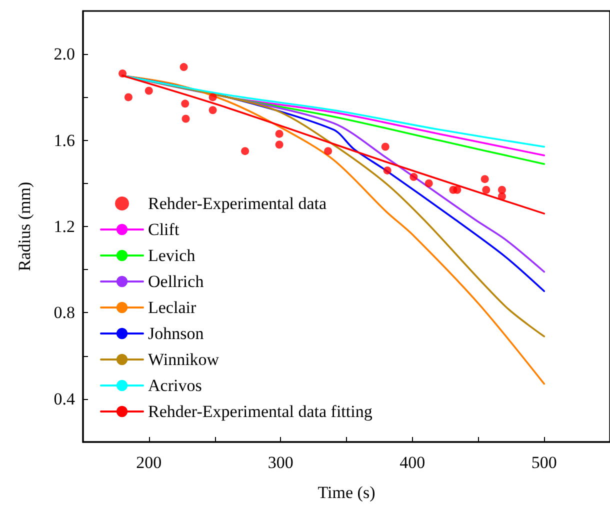  Describe the element at coordinates (164, 229) in the screenshot. I see `legend-label: Clift` at that location.